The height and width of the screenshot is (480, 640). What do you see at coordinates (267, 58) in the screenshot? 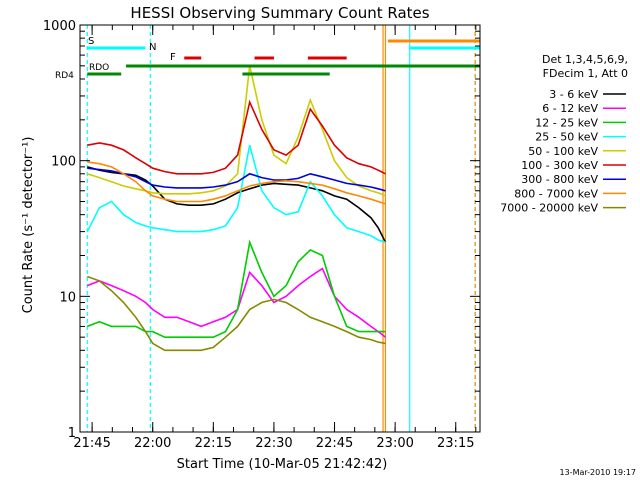
I see `status-flags: S N F RDO RD4` at bounding box center [267, 58].